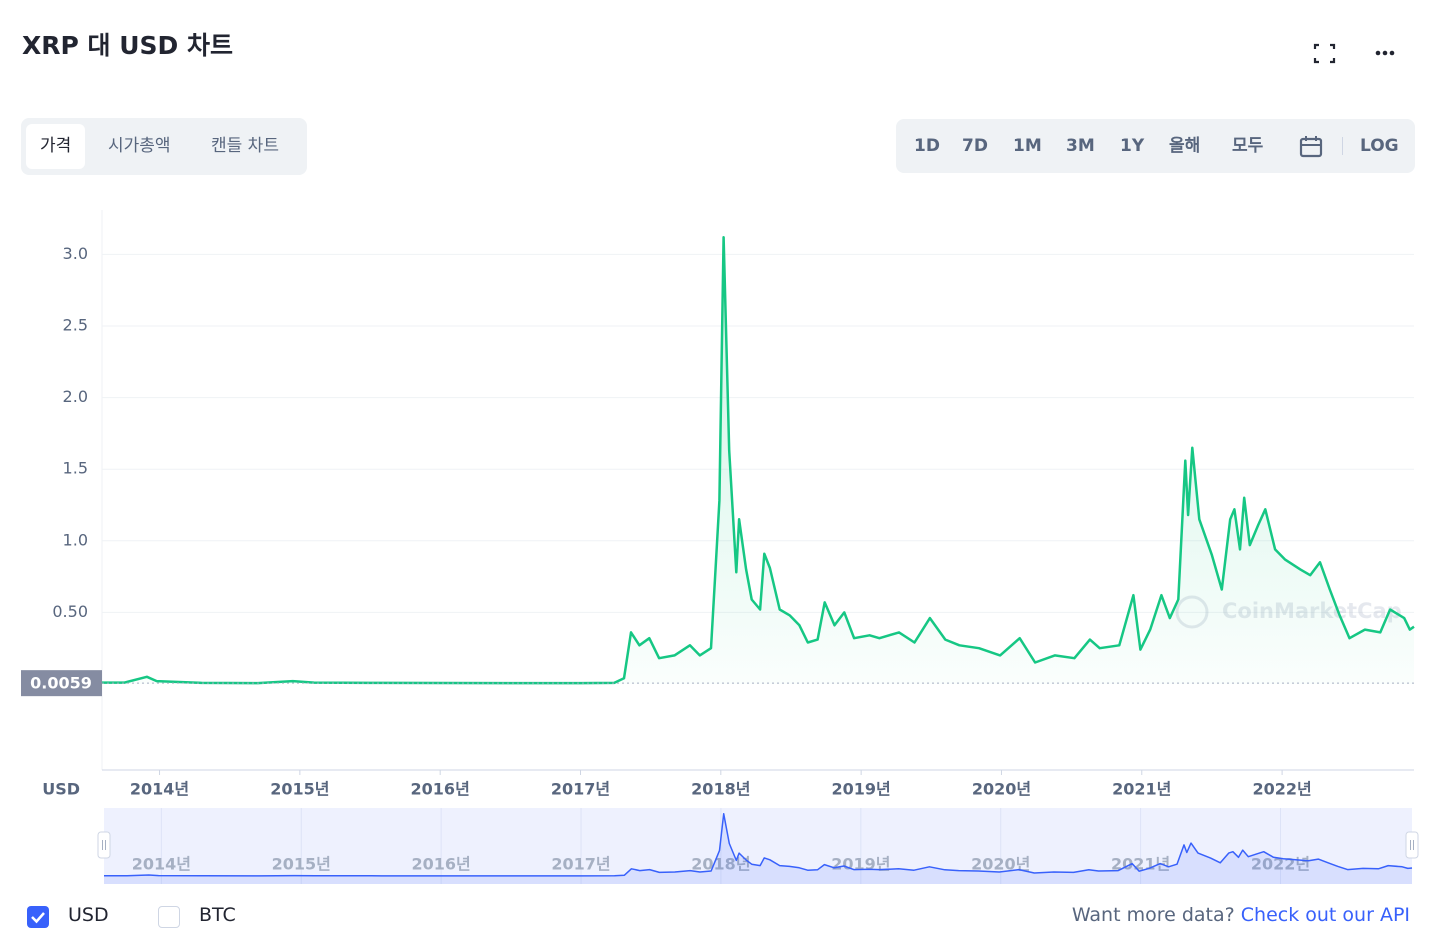  I want to click on range-toolbar: LOG 1D 7D 1M 3M 1Y 올해 모두, so click(1155, 146).